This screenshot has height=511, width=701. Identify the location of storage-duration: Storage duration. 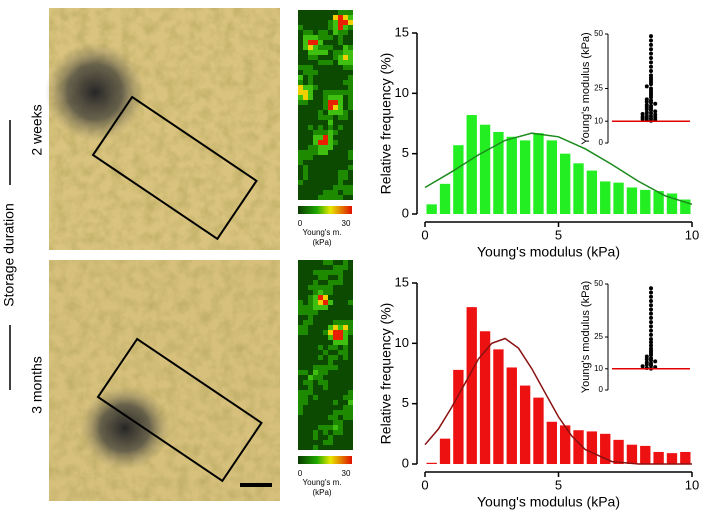
(9, 255).